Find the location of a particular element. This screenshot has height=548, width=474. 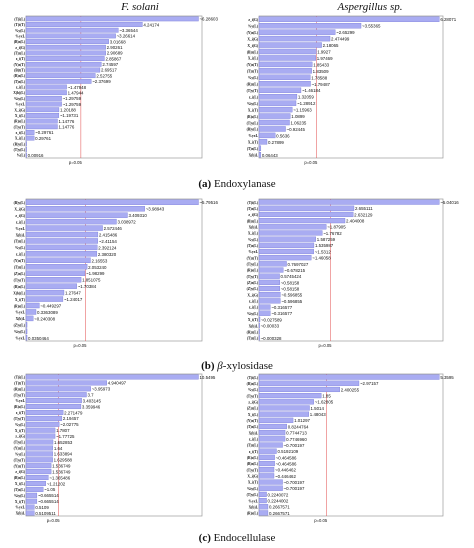

value-label: 1.83509 is located at coordinates (321, 71).